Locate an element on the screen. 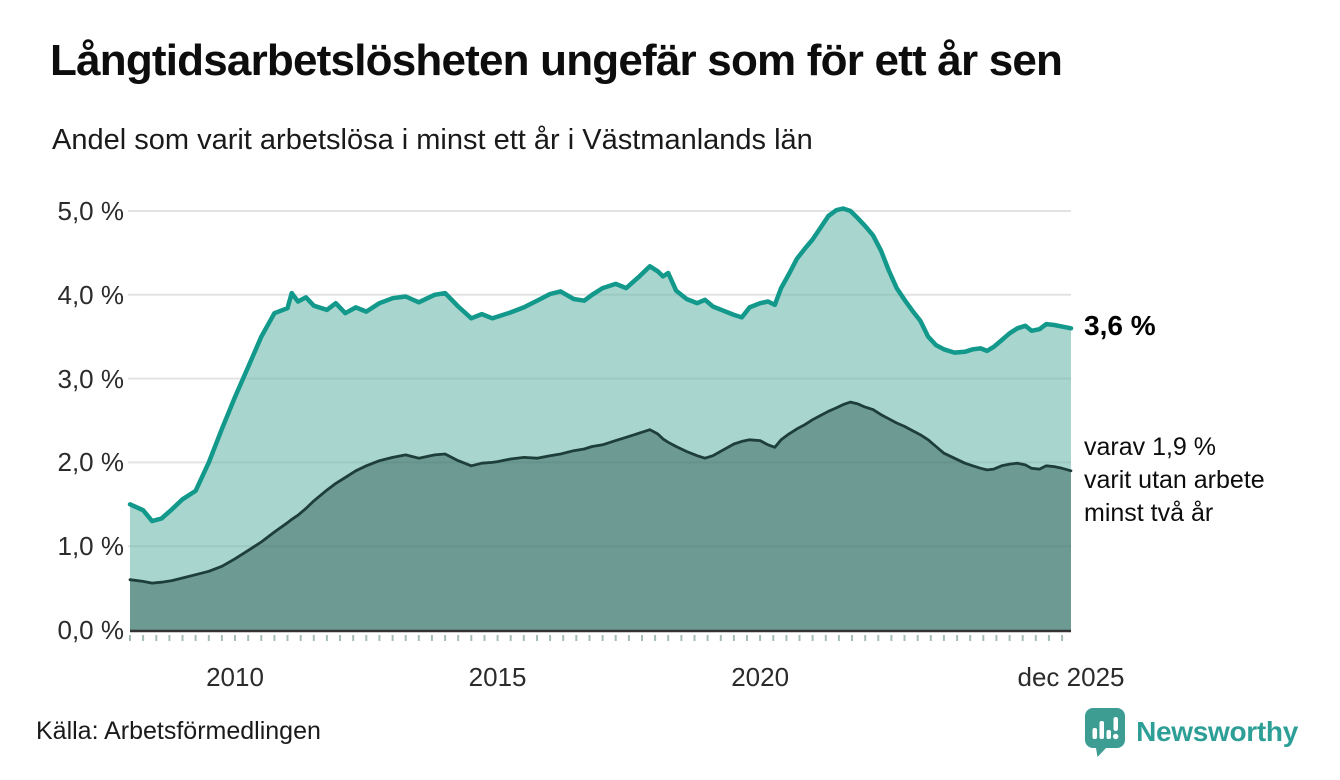 The width and height of the screenshot is (1340, 780). two-year-annotation-line1: varav 1,9 % is located at coordinates (1150, 447).